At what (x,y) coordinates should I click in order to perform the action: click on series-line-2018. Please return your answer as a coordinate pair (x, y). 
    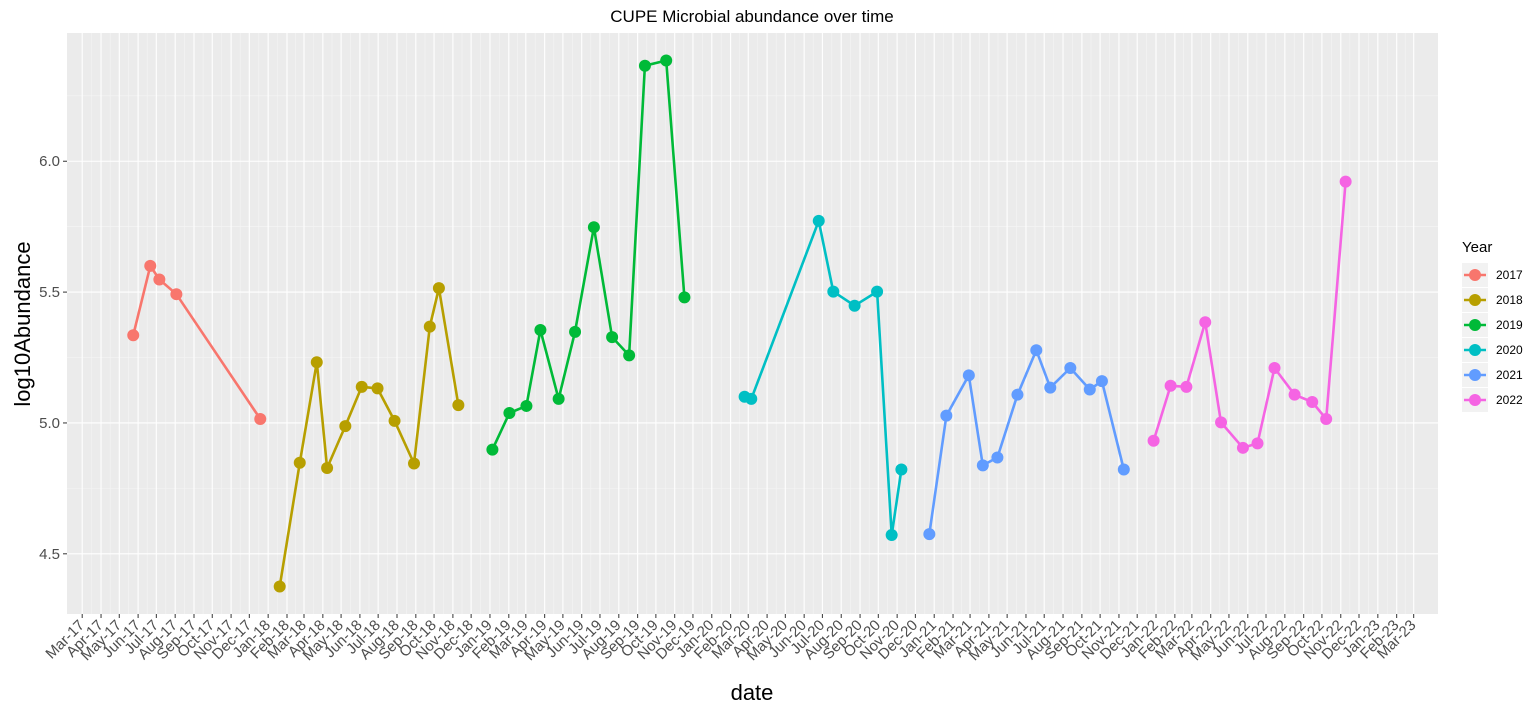
    Looking at the image, I should click on (369, 436).